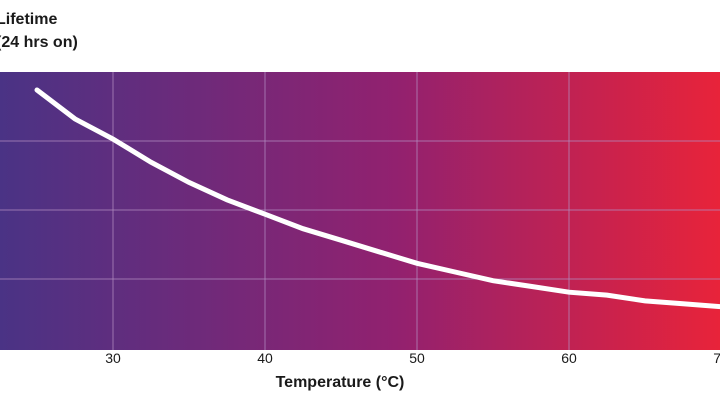 The height and width of the screenshot is (405, 720). Describe the element at coordinates (39, 42) in the screenshot. I see `y-axis-title-line-2: (24 hrs on)` at that location.